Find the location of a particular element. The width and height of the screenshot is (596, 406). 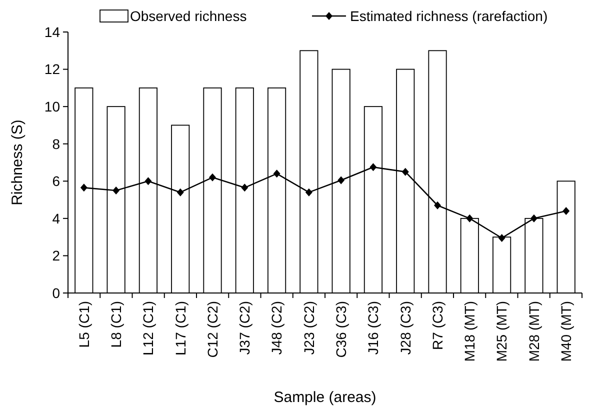

y-tick-label: 12 is located at coordinates (52, 69).